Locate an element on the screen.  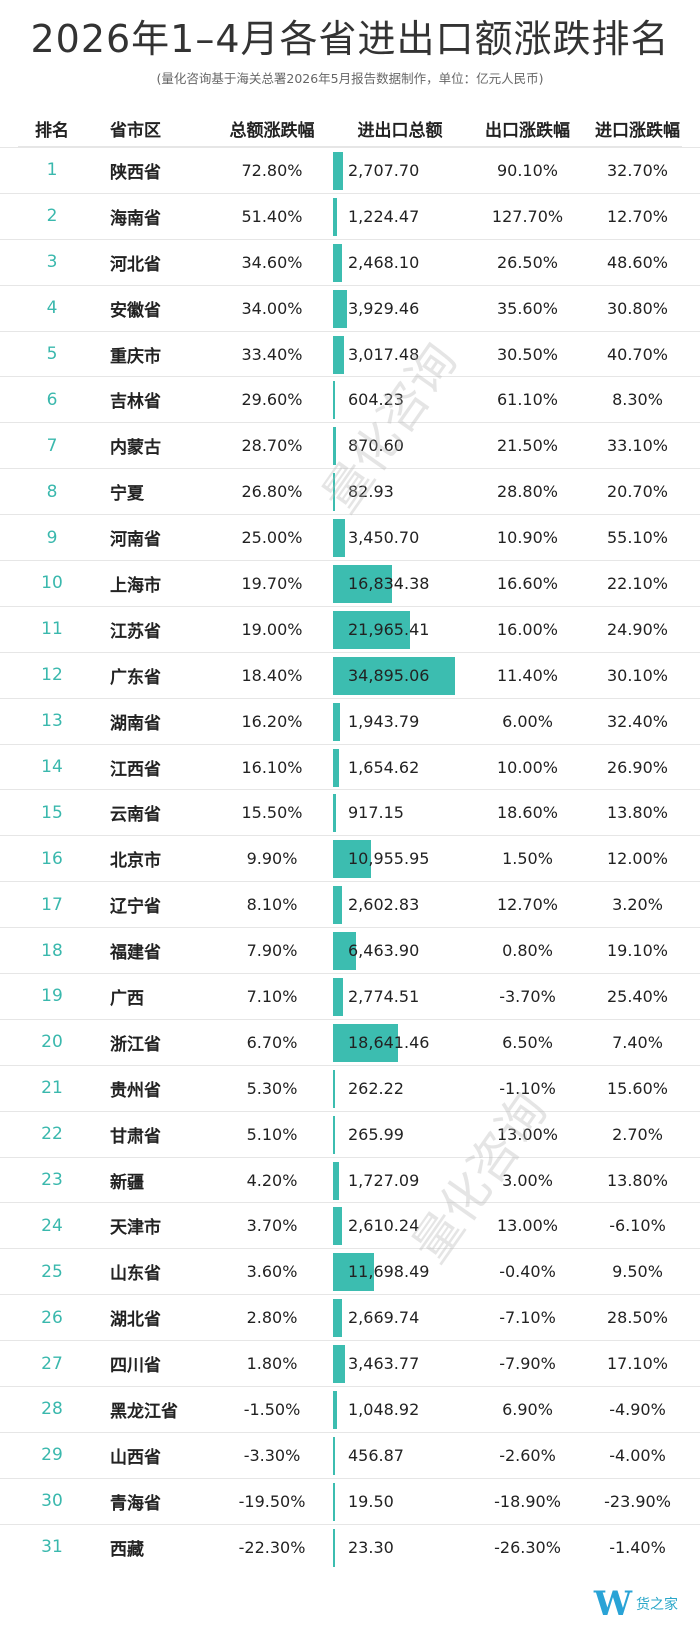
row-export-change: 0.80% is located at coordinates (527, 951).